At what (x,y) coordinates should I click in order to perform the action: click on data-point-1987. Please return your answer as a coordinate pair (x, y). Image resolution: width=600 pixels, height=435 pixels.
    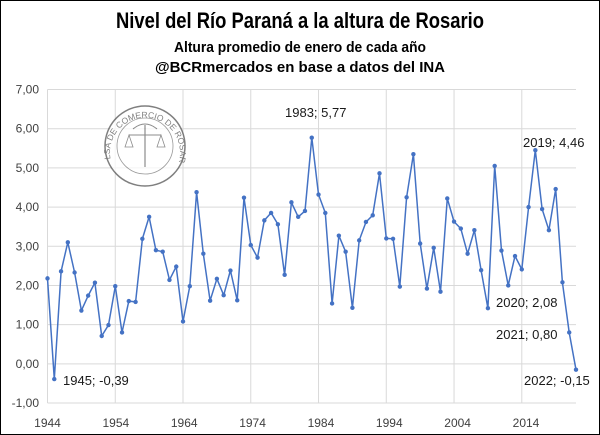
    Looking at the image, I should click on (339, 235).